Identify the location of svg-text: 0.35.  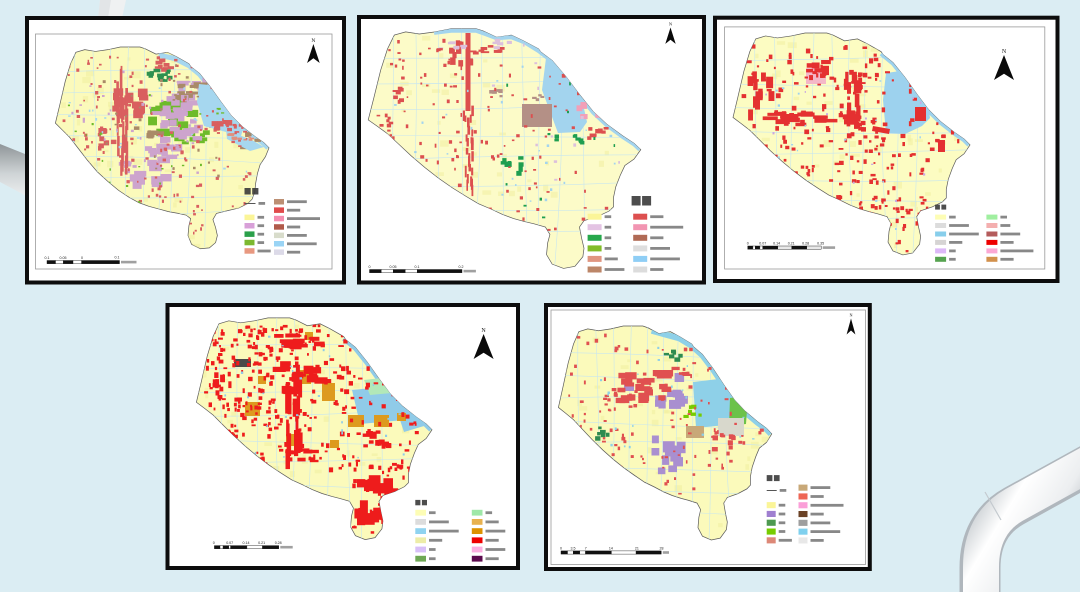
(820, 244).